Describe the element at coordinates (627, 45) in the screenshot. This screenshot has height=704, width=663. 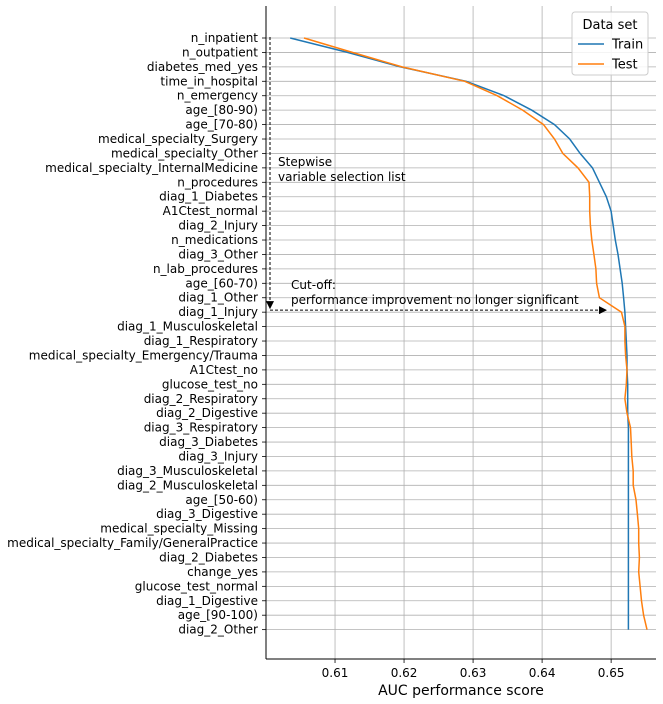
I see `legend-label-train: Train` at that location.